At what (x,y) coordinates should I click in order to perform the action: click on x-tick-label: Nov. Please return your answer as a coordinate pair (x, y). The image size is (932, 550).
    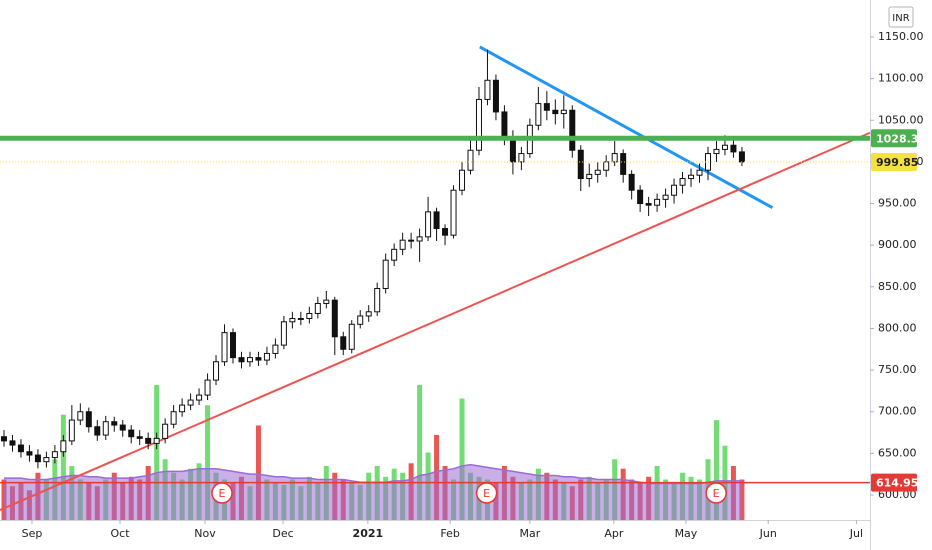
    Looking at the image, I should click on (205, 533).